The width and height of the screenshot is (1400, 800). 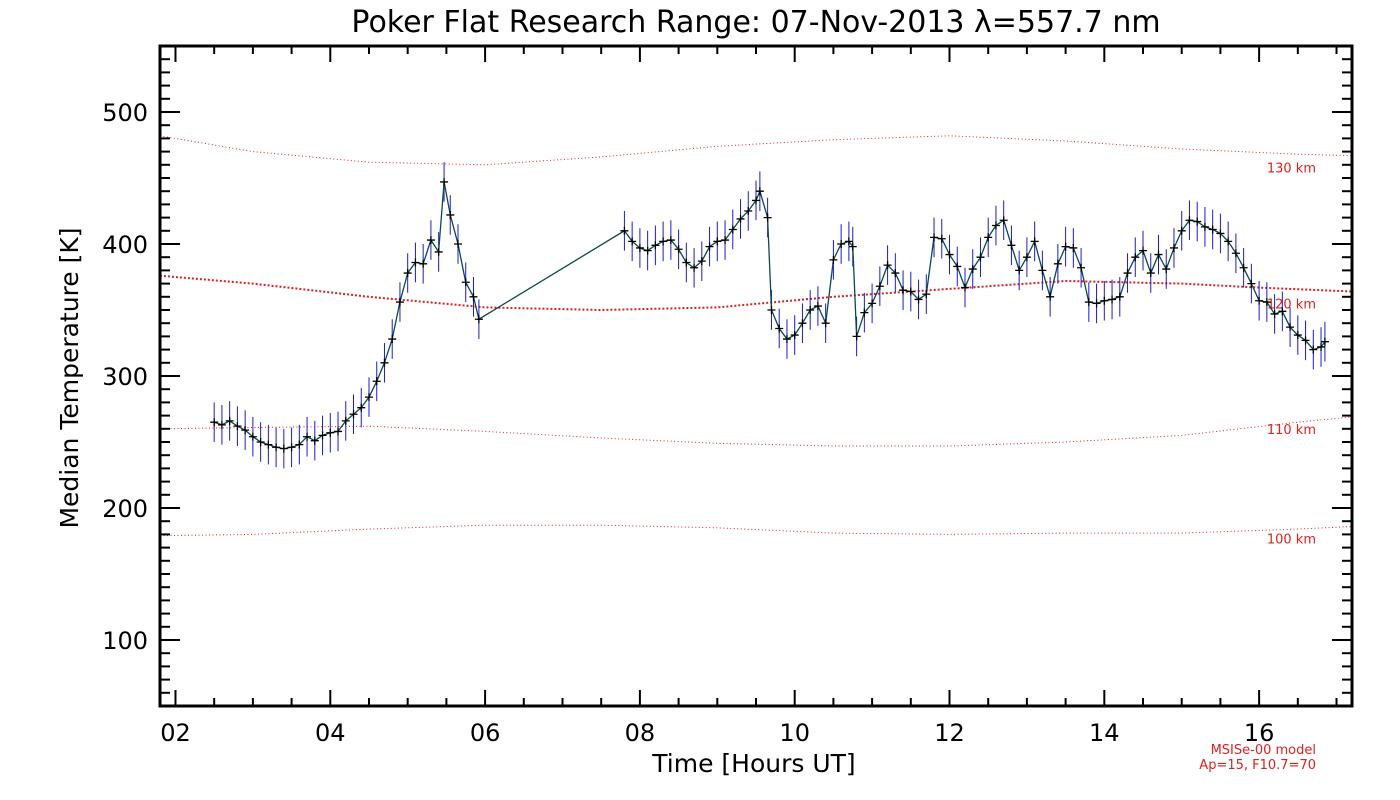 What do you see at coordinates (717, 733) in the screenshot?
I see `x-tick-labels: 02 04 06 08 10 12 14 16` at bounding box center [717, 733].